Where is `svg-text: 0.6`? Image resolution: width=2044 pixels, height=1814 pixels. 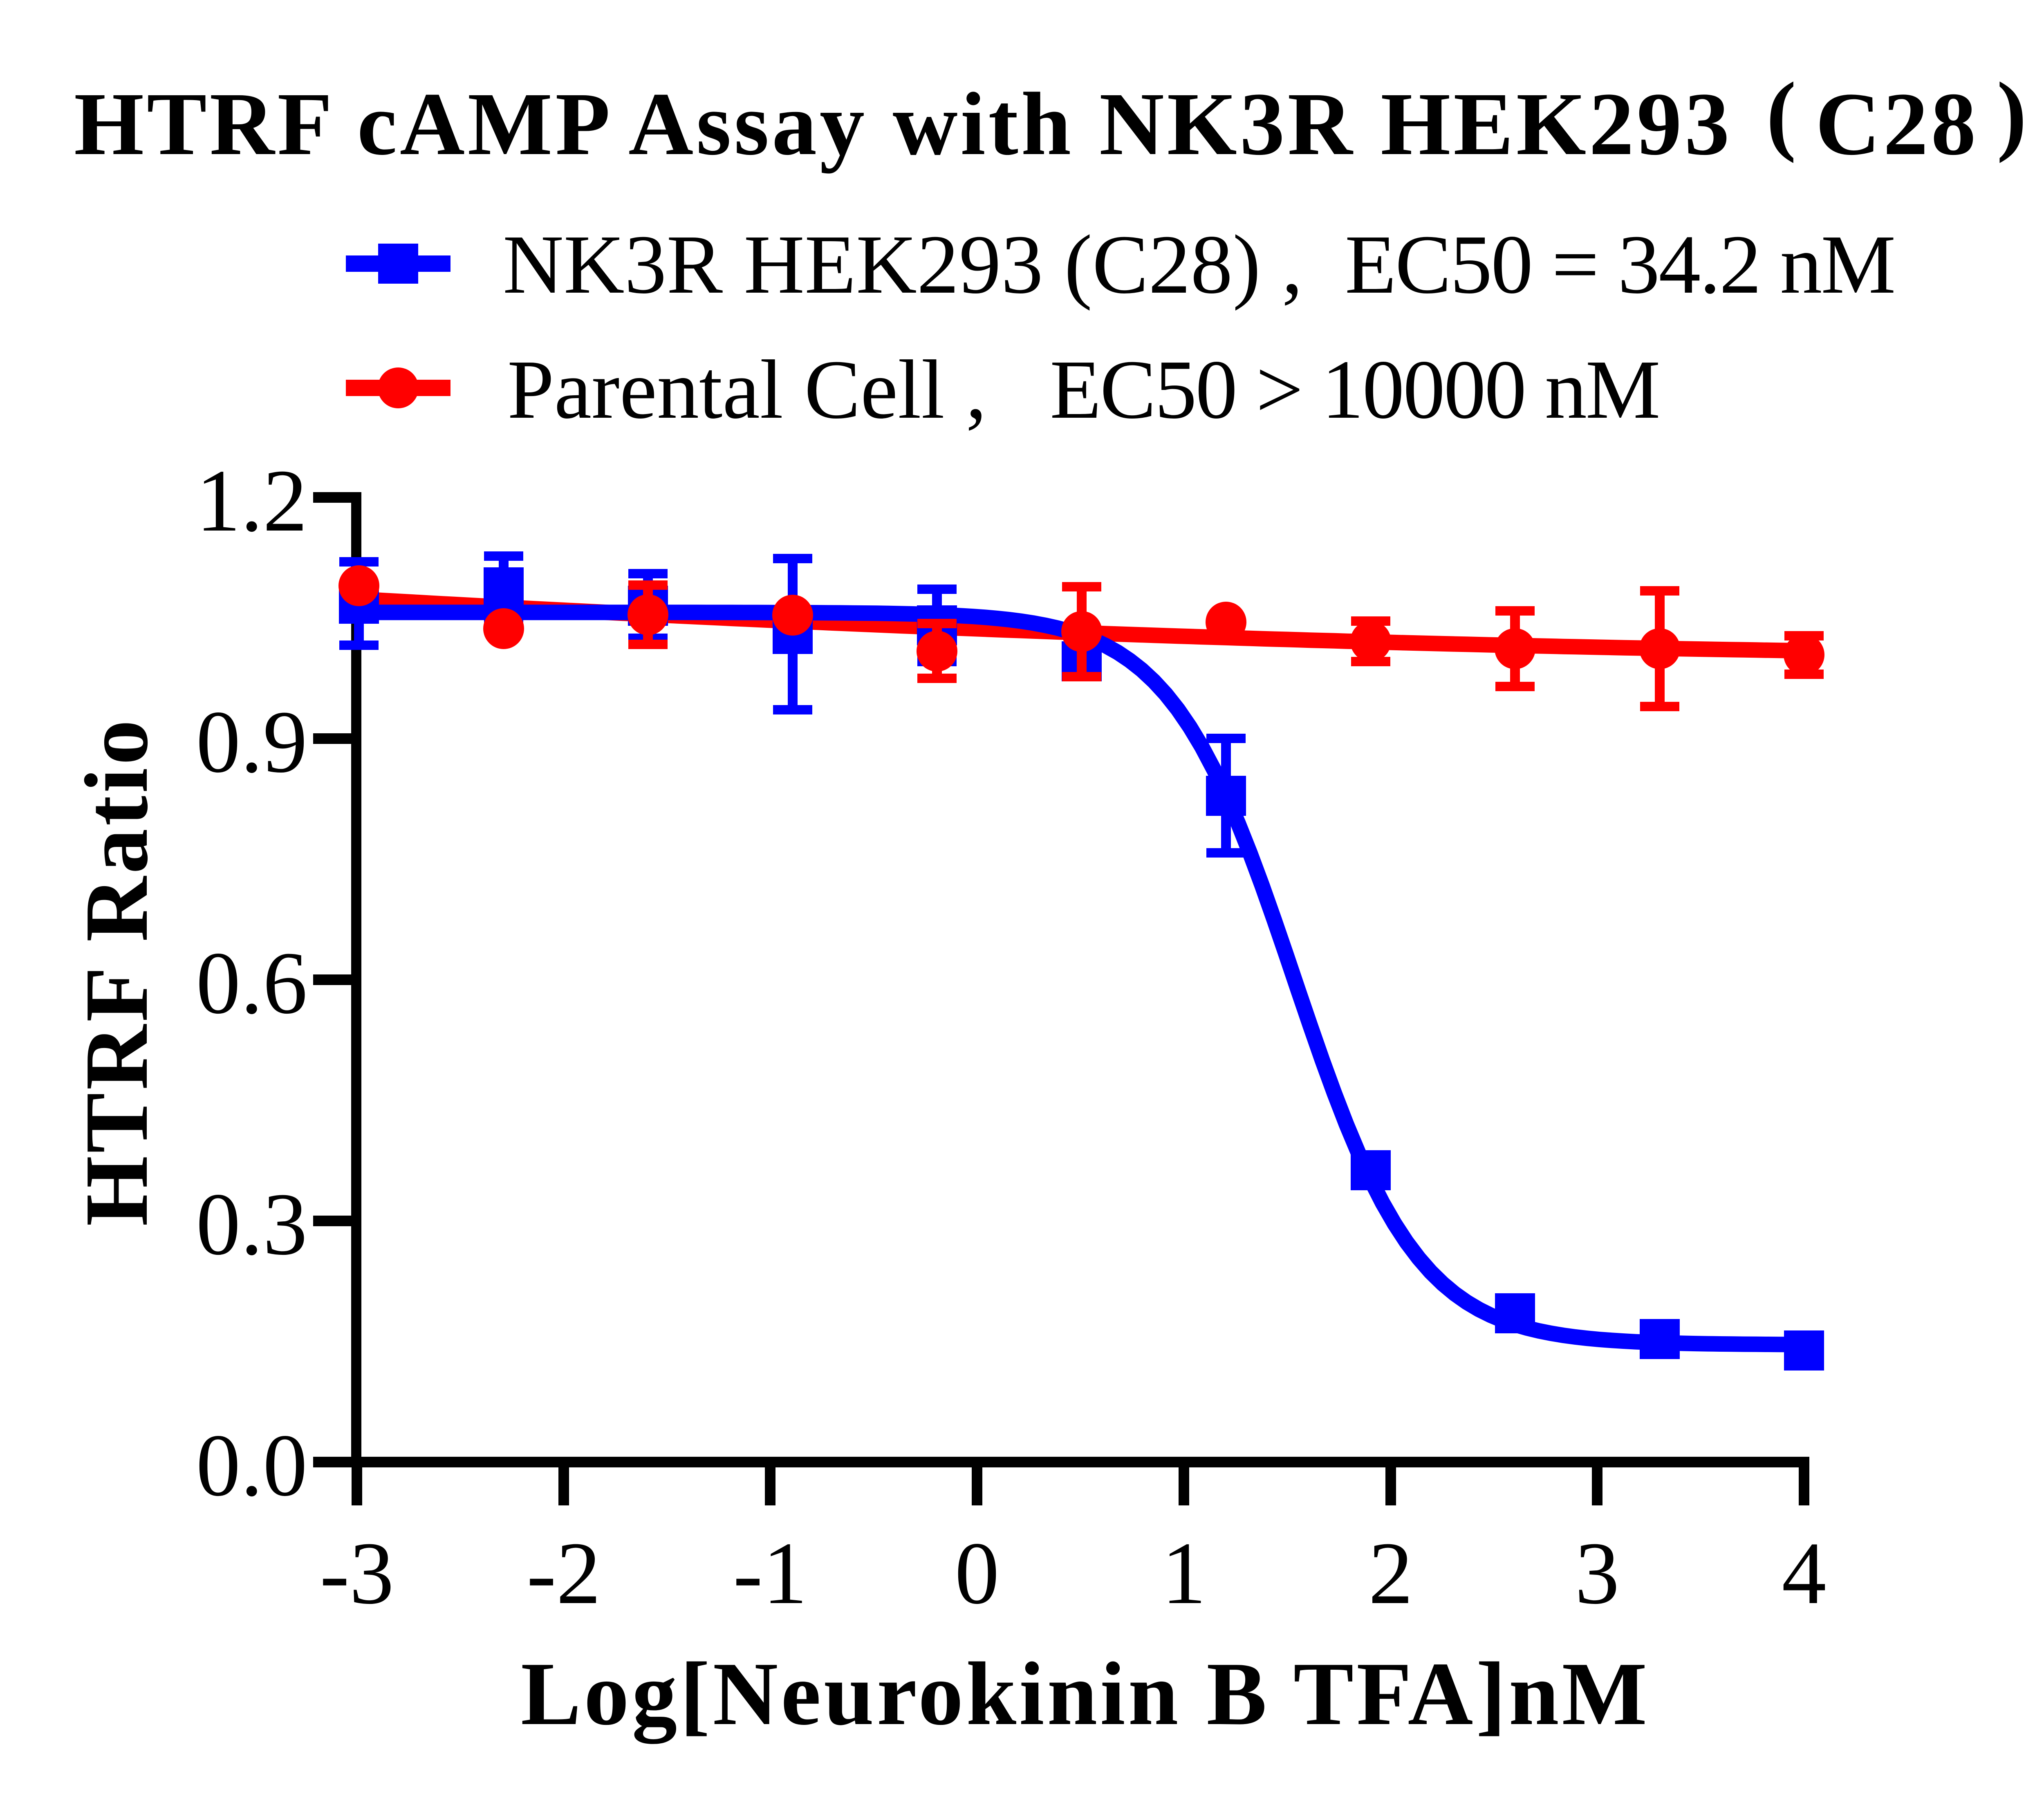
svg-text: 0.6 is located at coordinates (252, 983).